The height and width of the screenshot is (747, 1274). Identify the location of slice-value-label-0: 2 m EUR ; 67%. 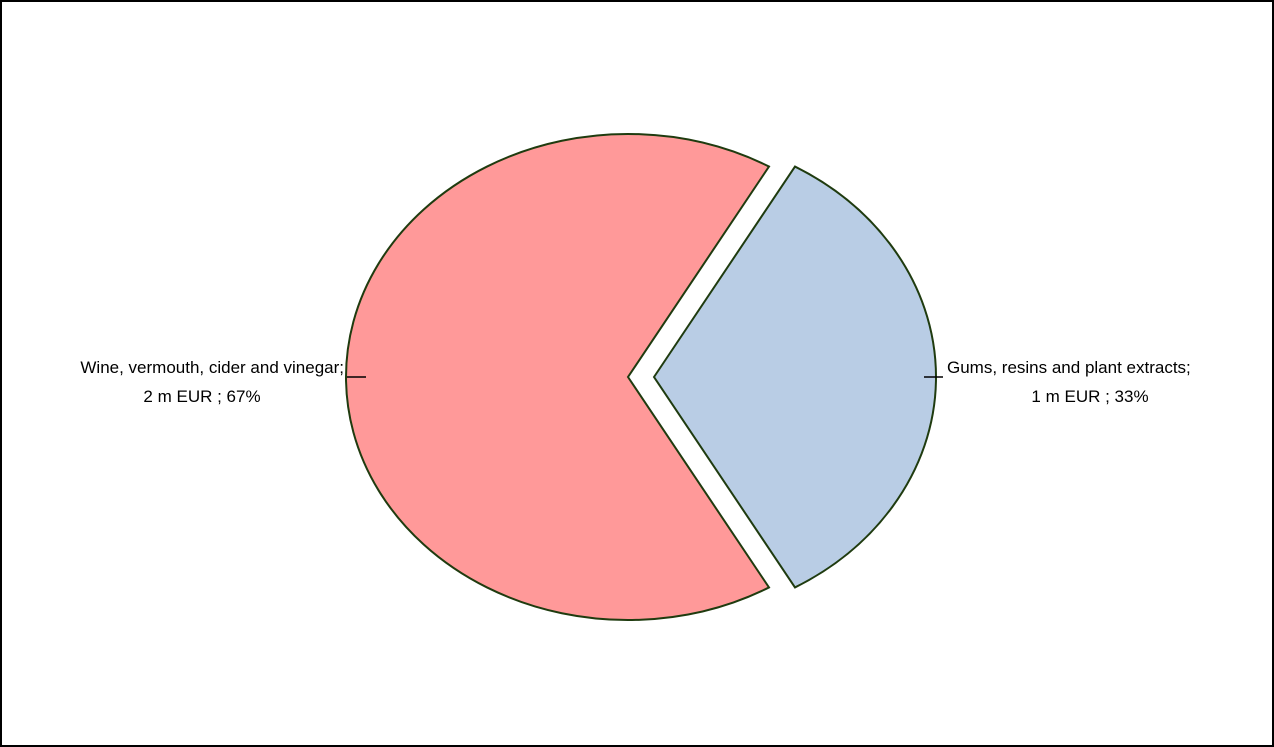
(201, 396).